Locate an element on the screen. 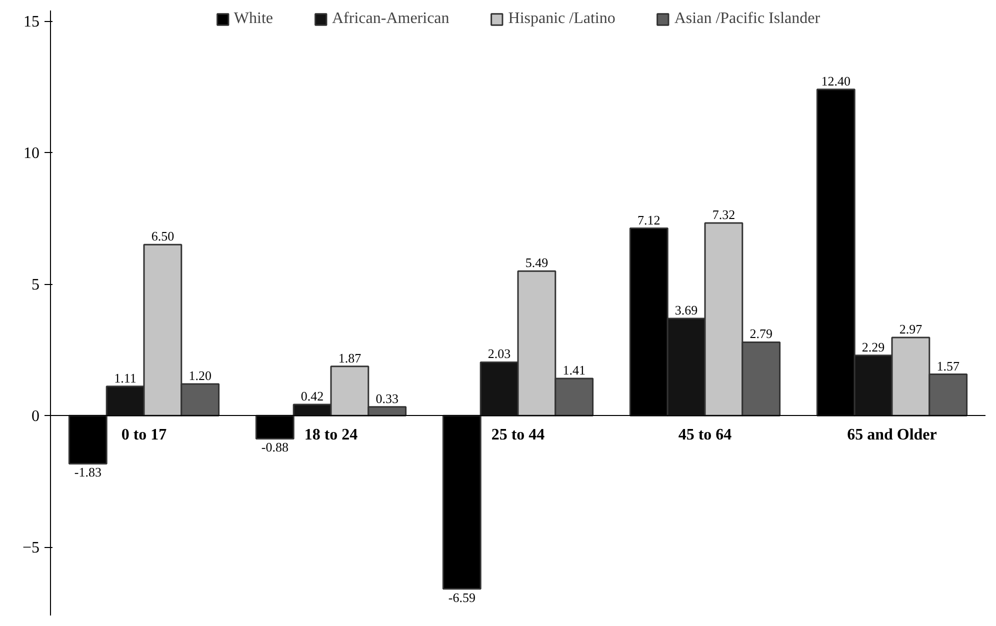  text: 1.87 is located at coordinates (350, 358).